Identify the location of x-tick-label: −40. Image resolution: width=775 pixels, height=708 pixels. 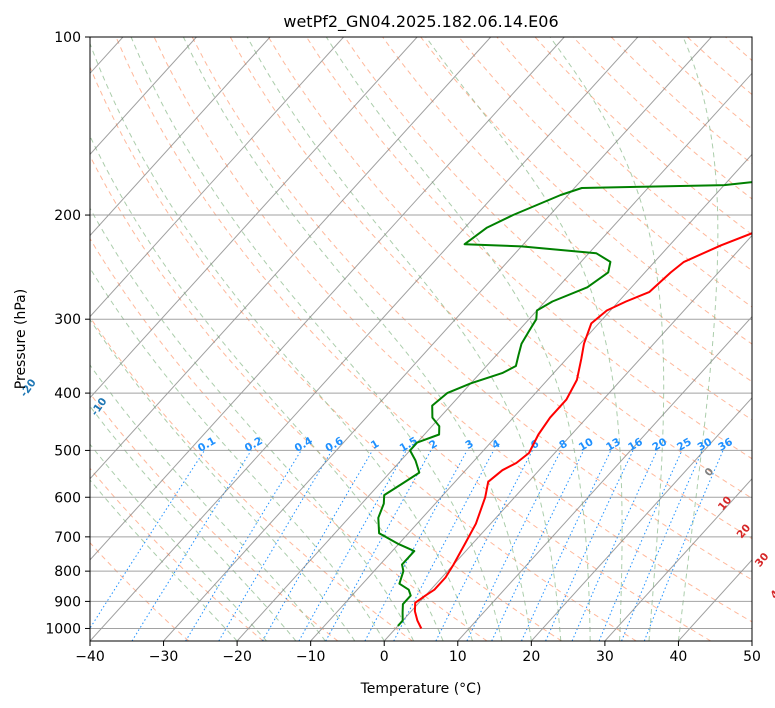
(90, 657).